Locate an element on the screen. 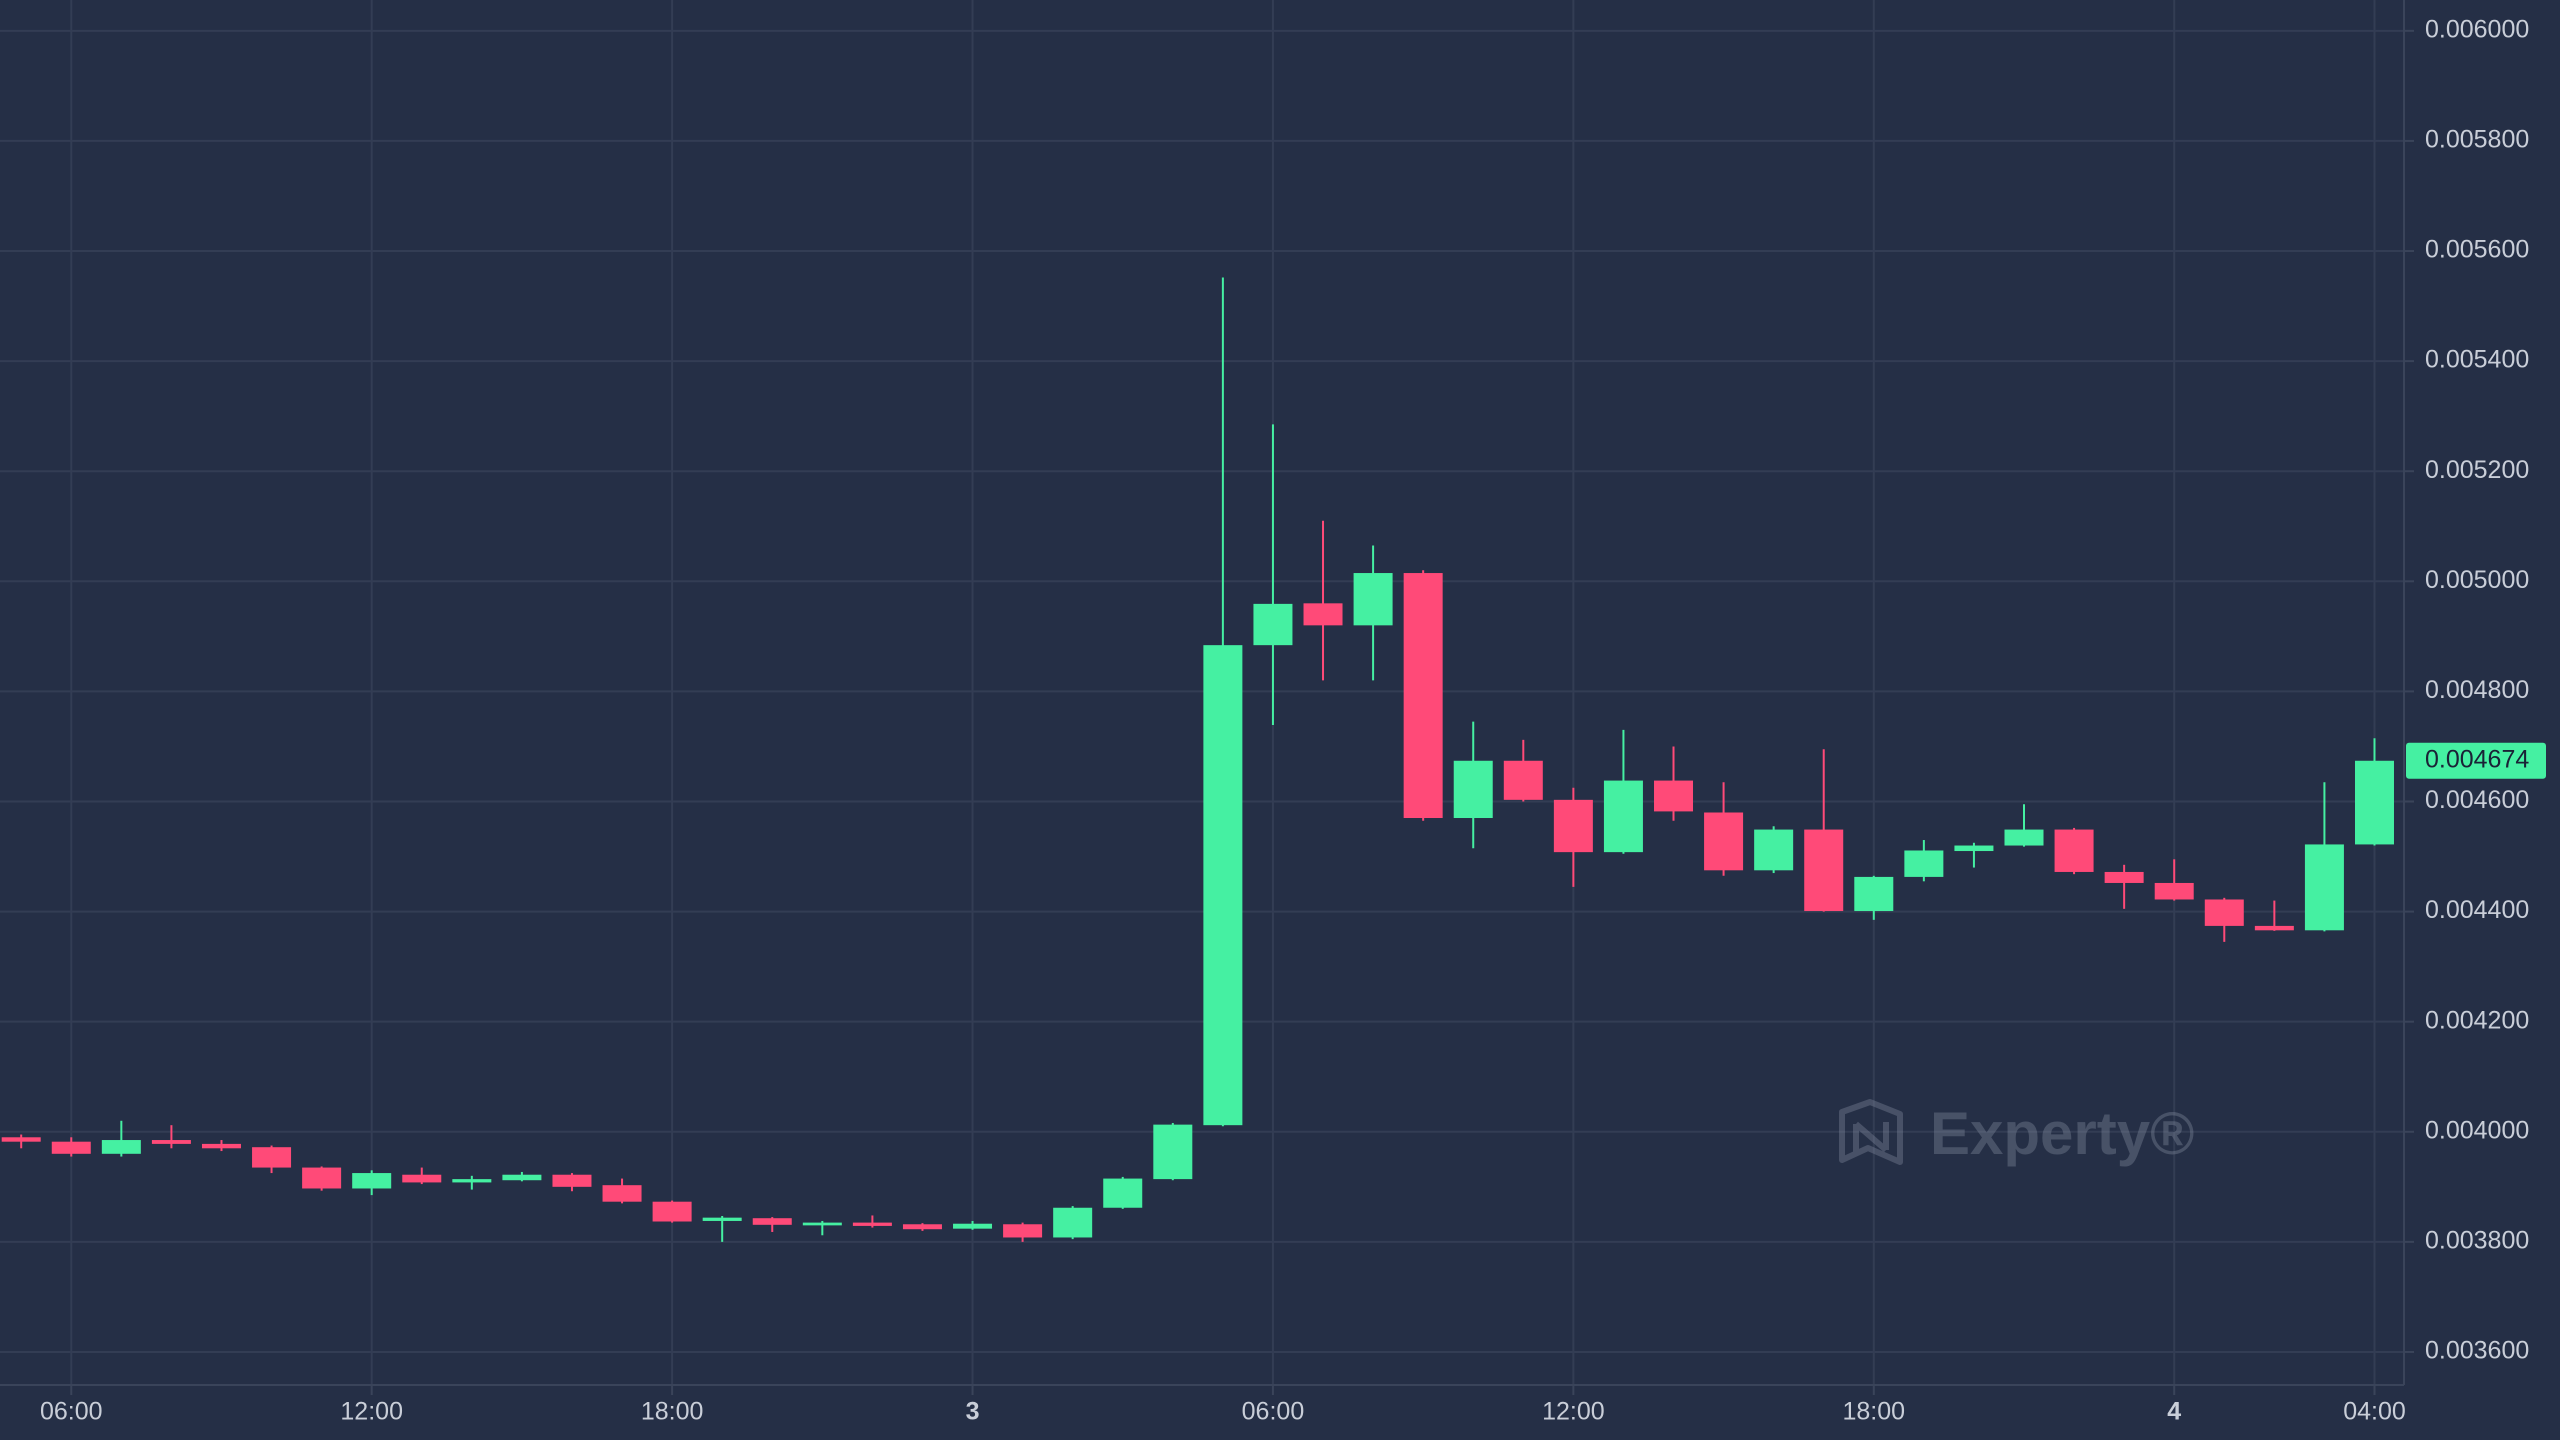 The height and width of the screenshot is (1440, 2560). last-price-badge is located at coordinates (2476, 760).